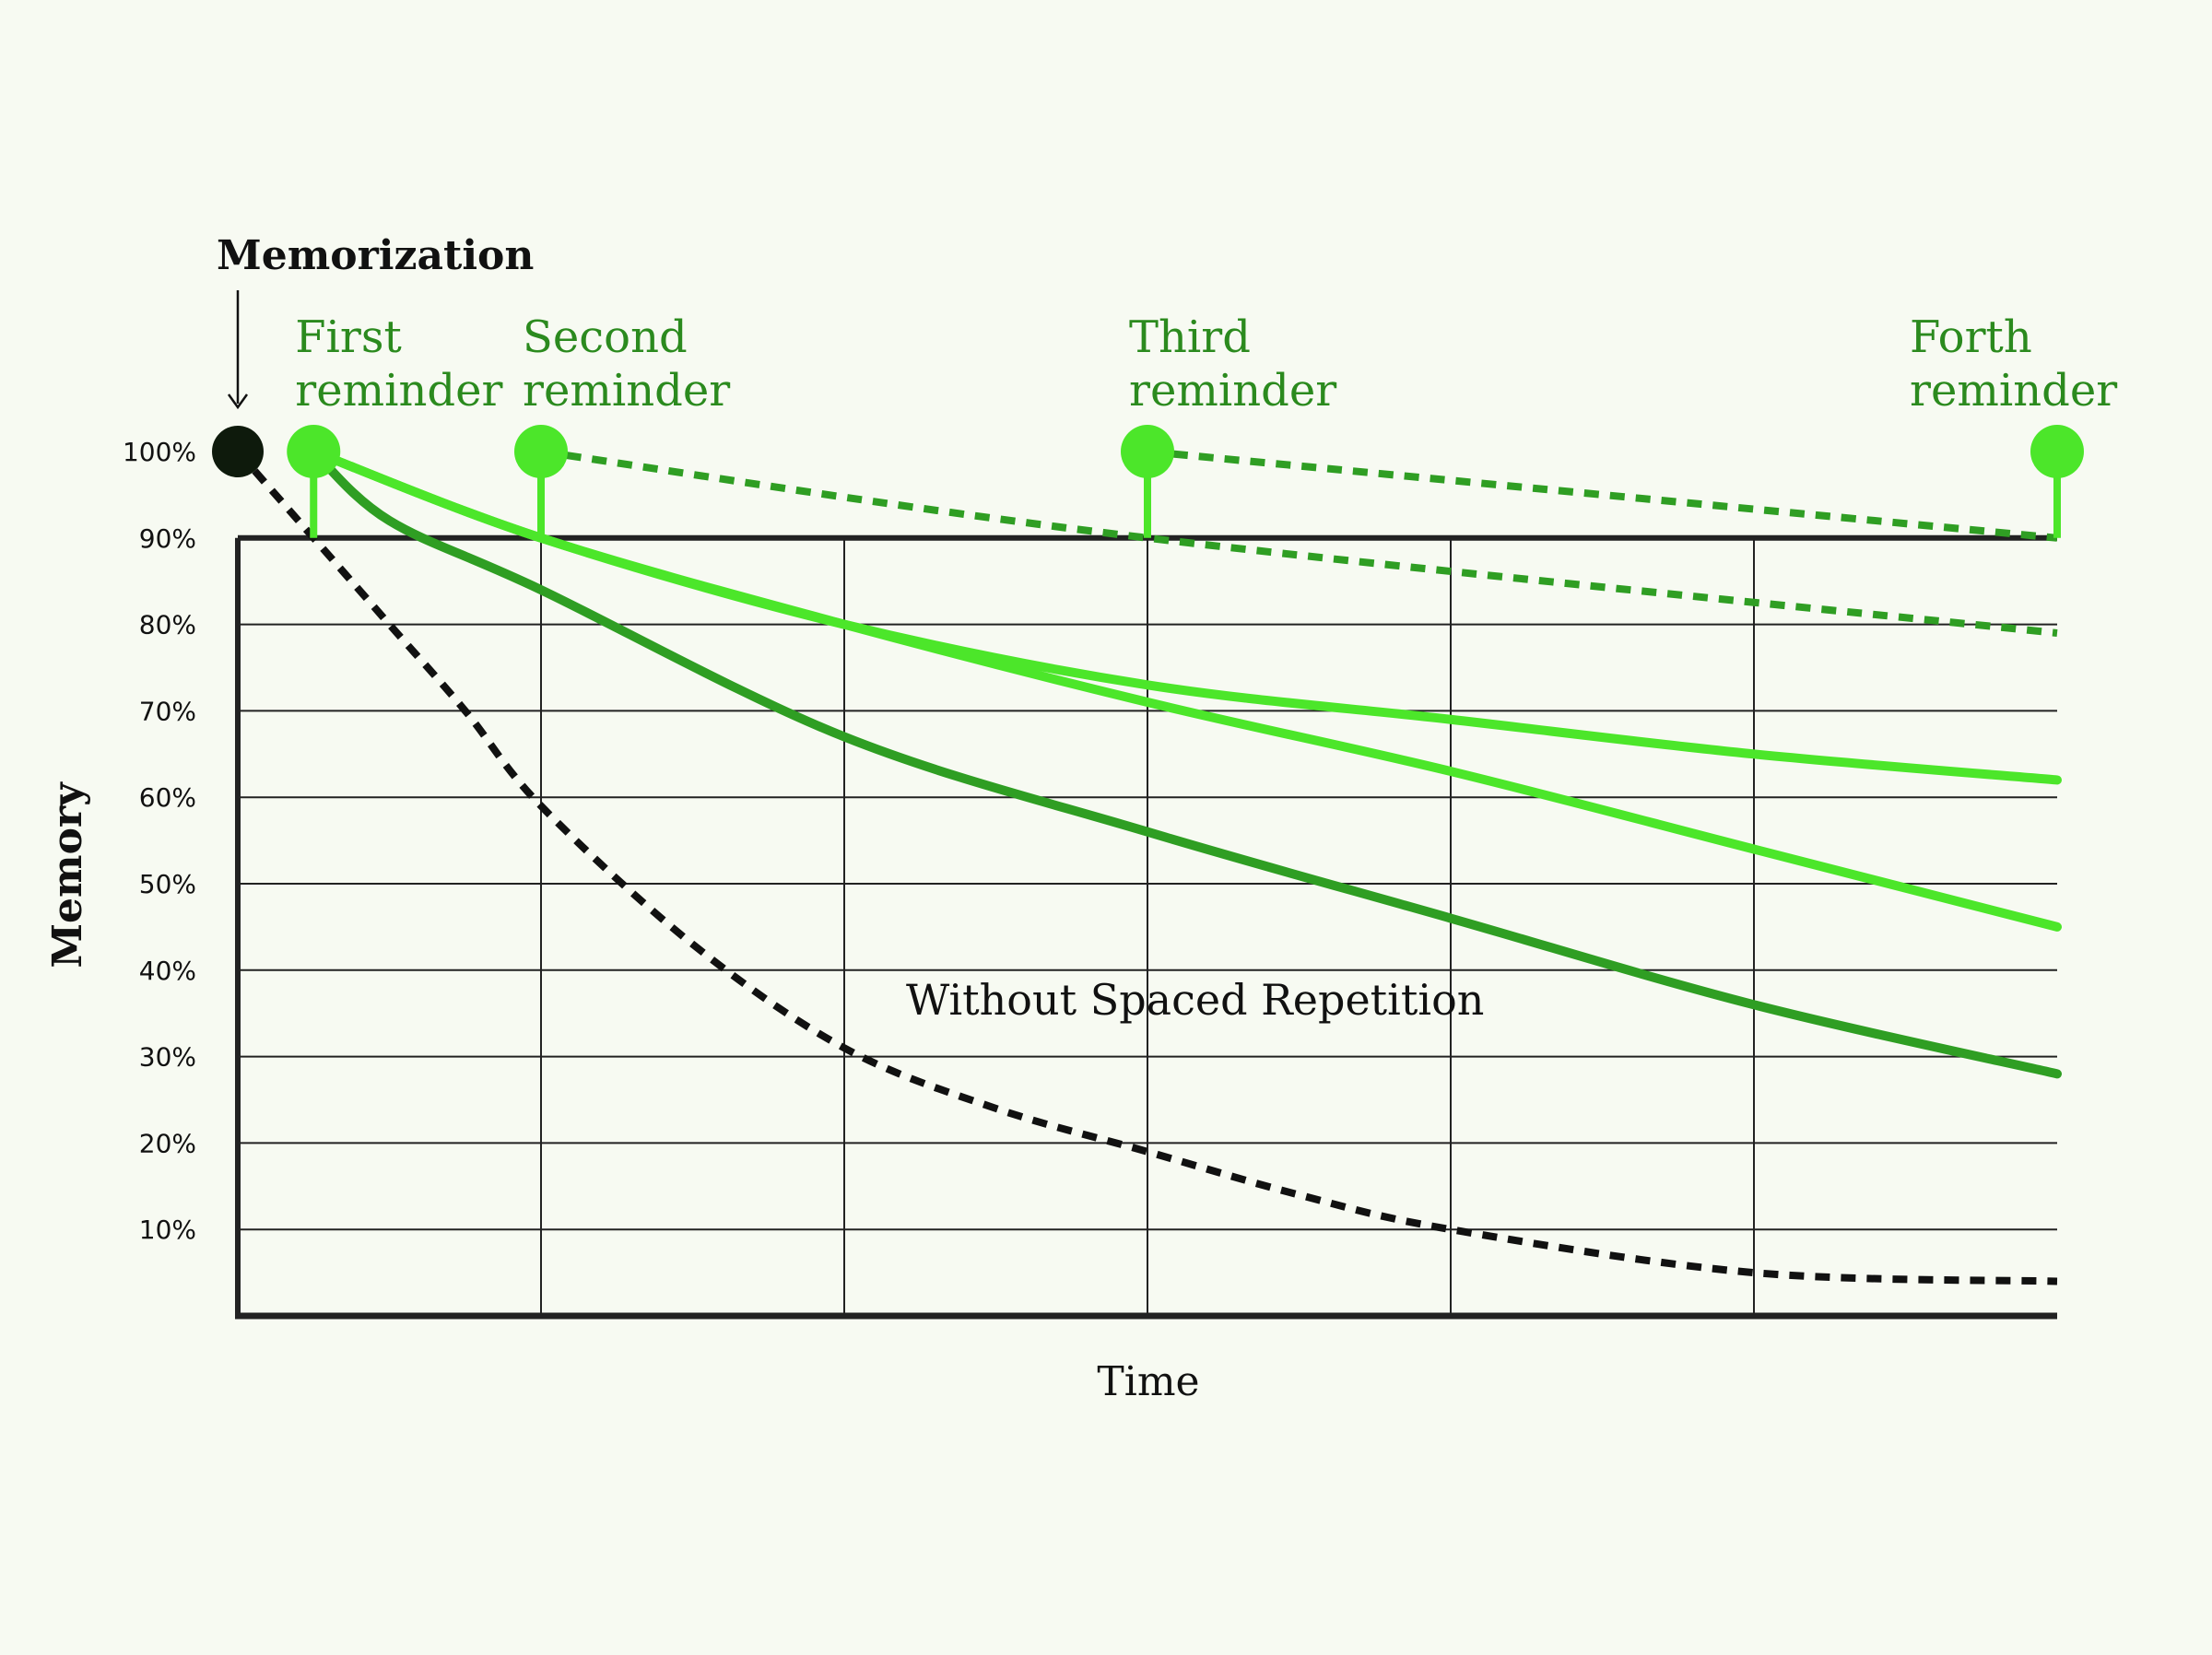 This screenshot has height=1655, width=2212. I want to click on memorization-arrow-head, so click(238, 401).